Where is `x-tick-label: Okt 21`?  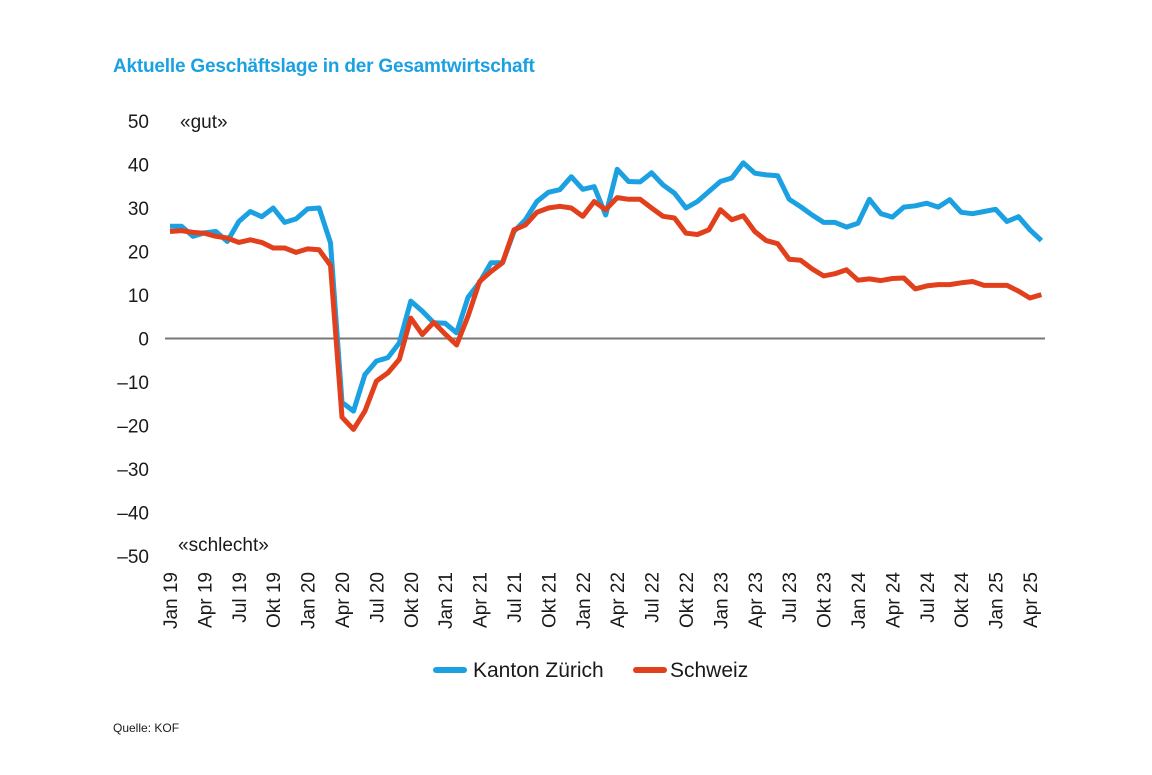 x-tick-label: Okt 21 is located at coordinates (549, 600).